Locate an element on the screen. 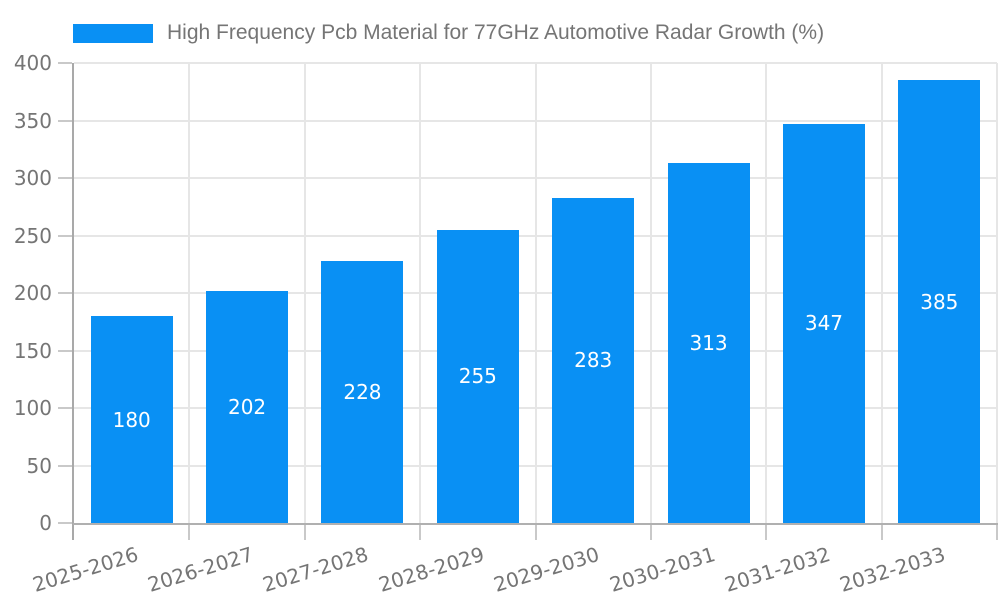  bar-value-label: 202 is located at coordinates (247, 406).